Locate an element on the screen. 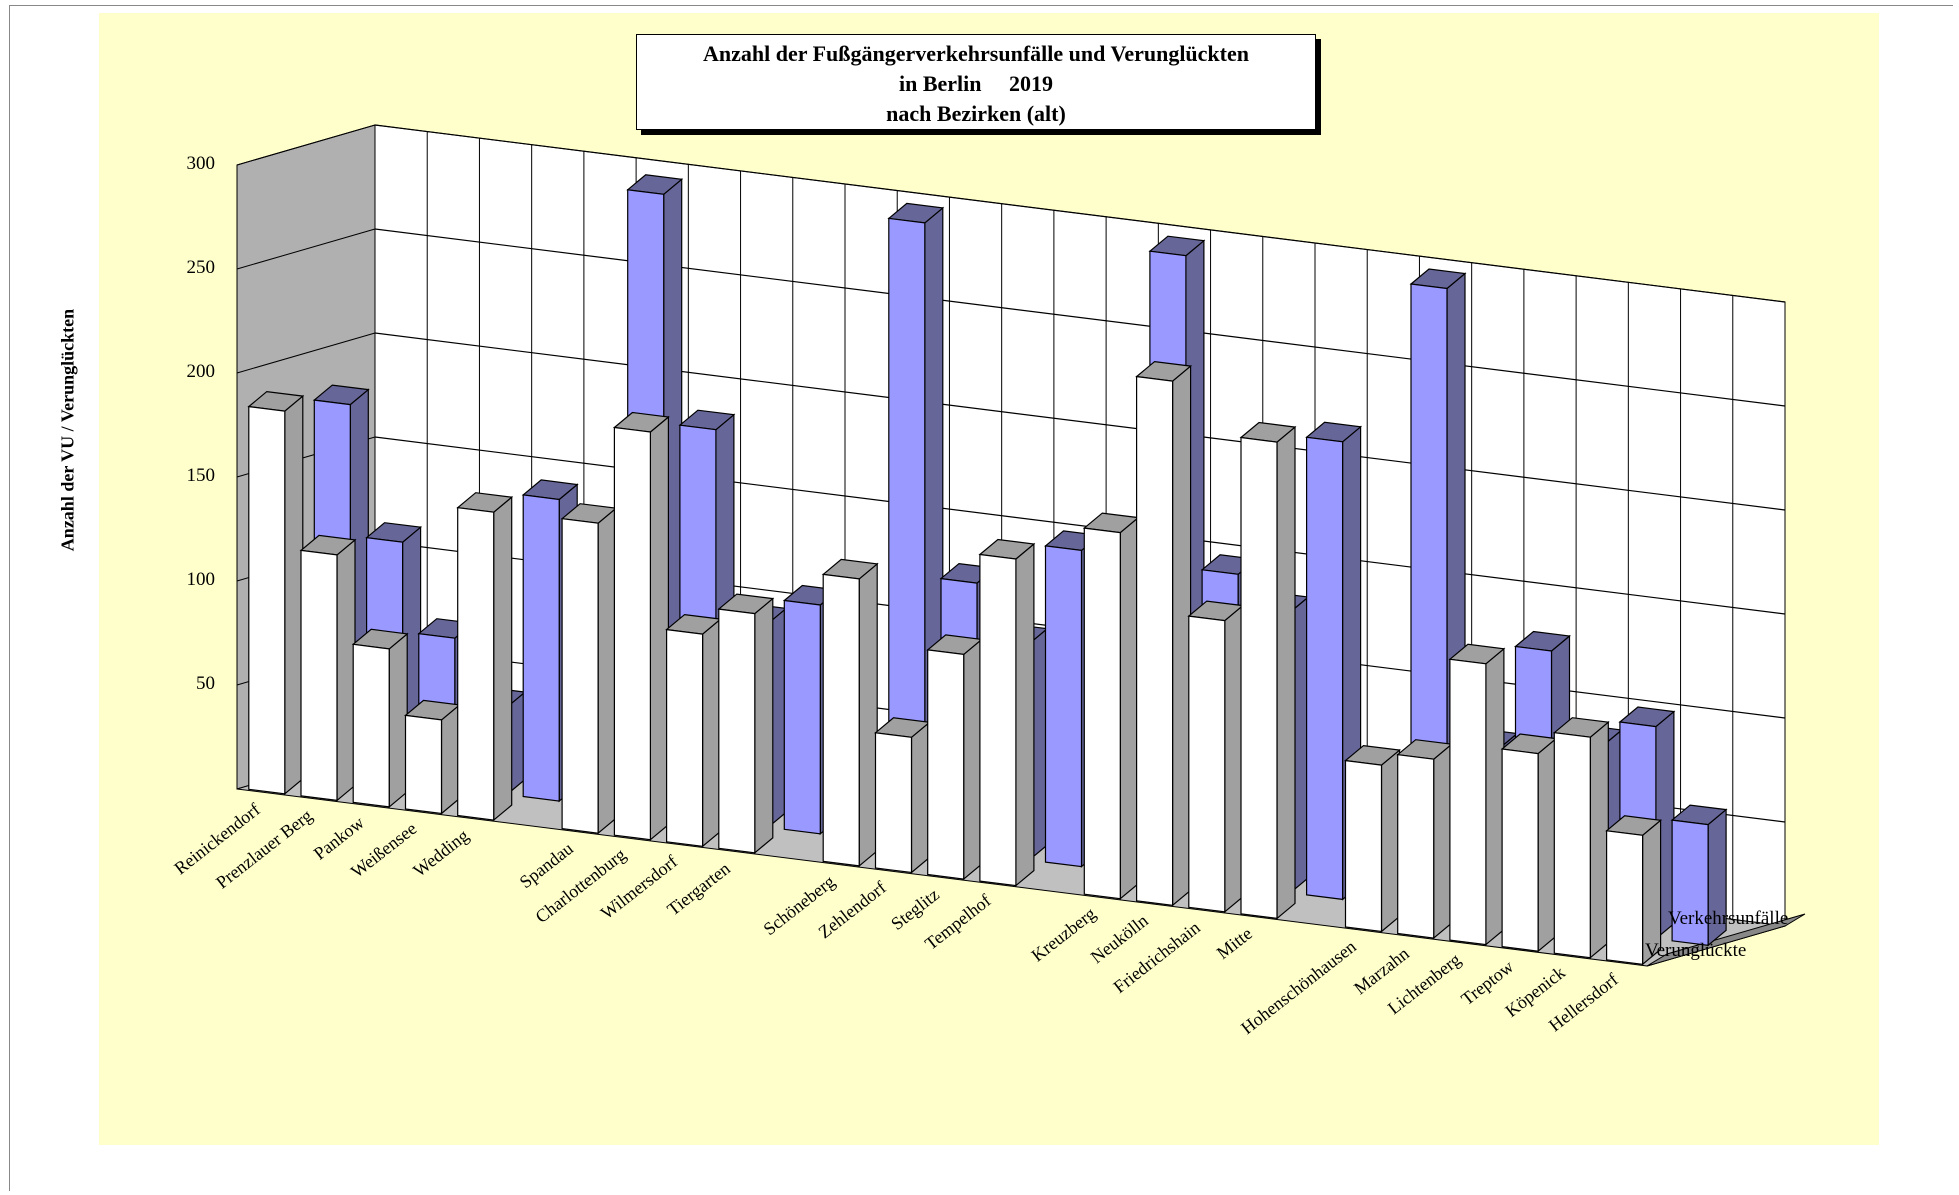 The image size is (1959, 1195). bar-verunglueckte-0-side is located at coordinates (294, 595).